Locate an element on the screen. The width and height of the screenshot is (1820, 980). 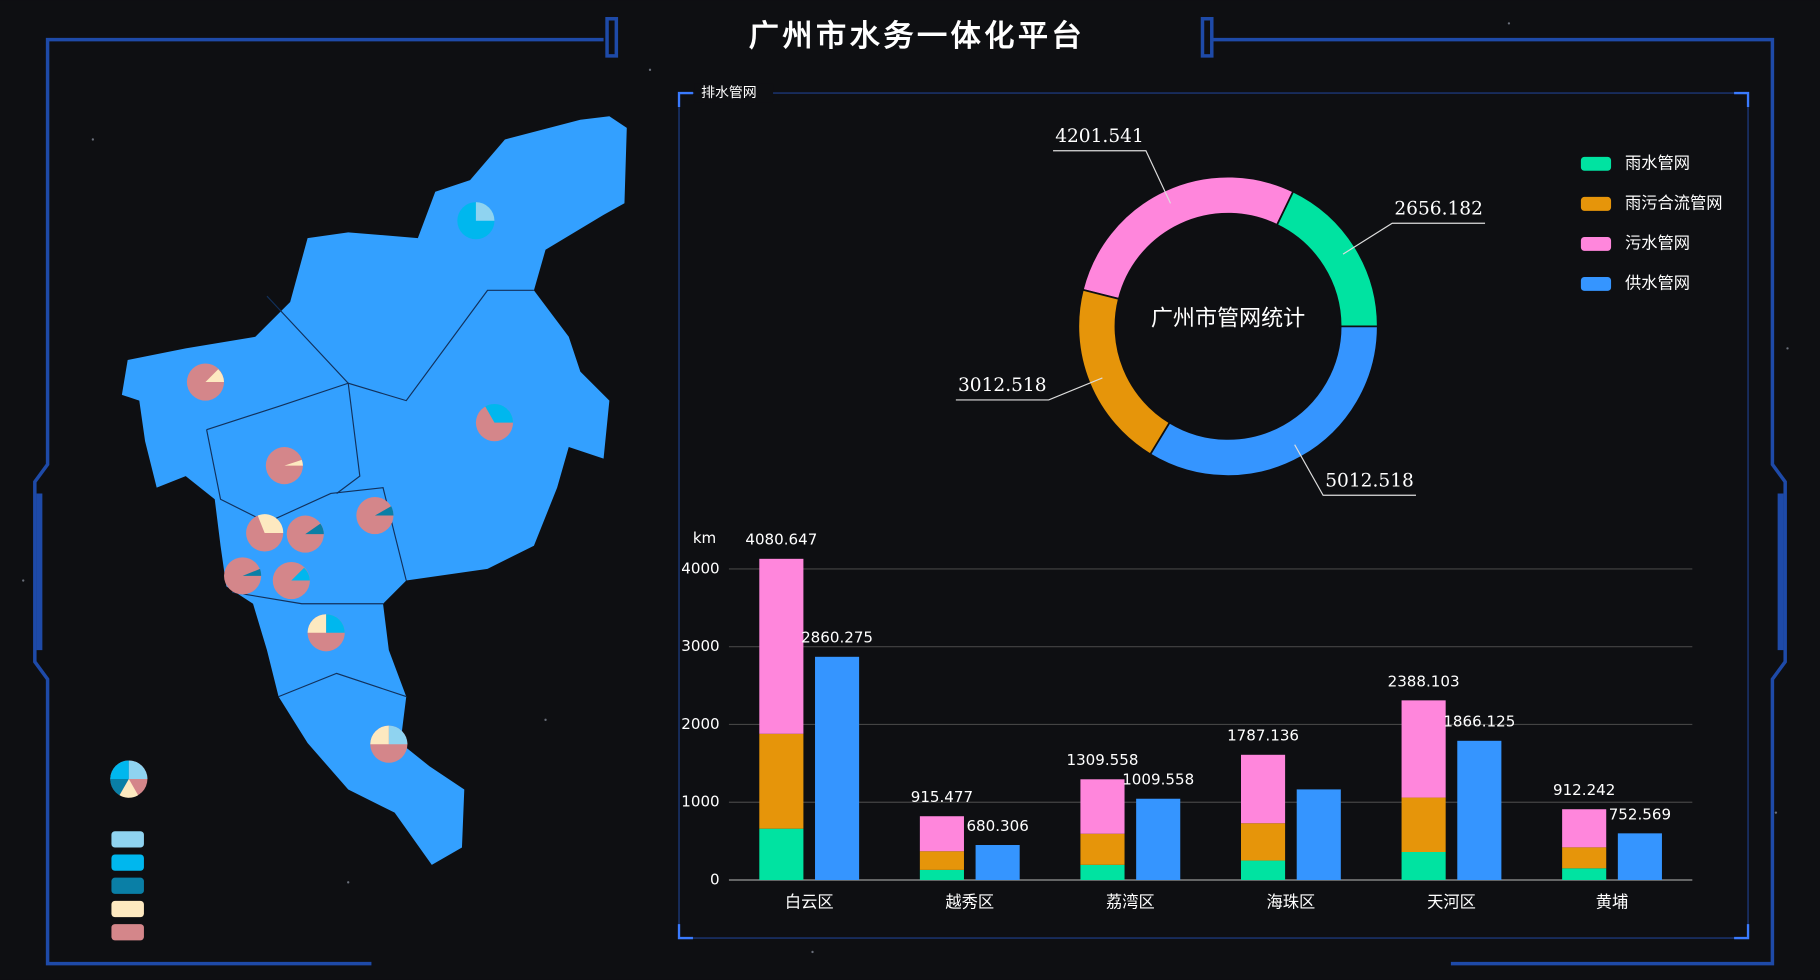
stack-total-label: 2388.103 is located at coordinates (1424, 681).